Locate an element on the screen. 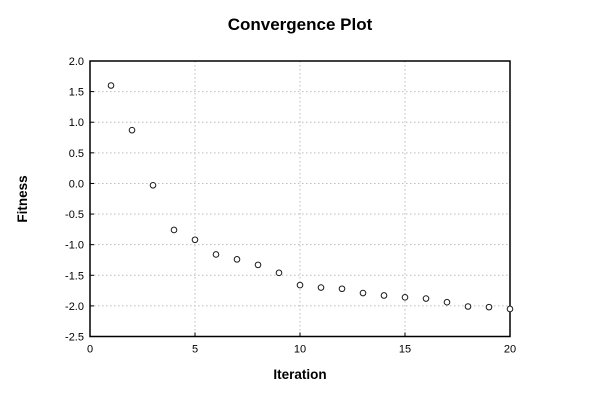  y-tick-label: -1.0 is located at coordinates (74, 246).